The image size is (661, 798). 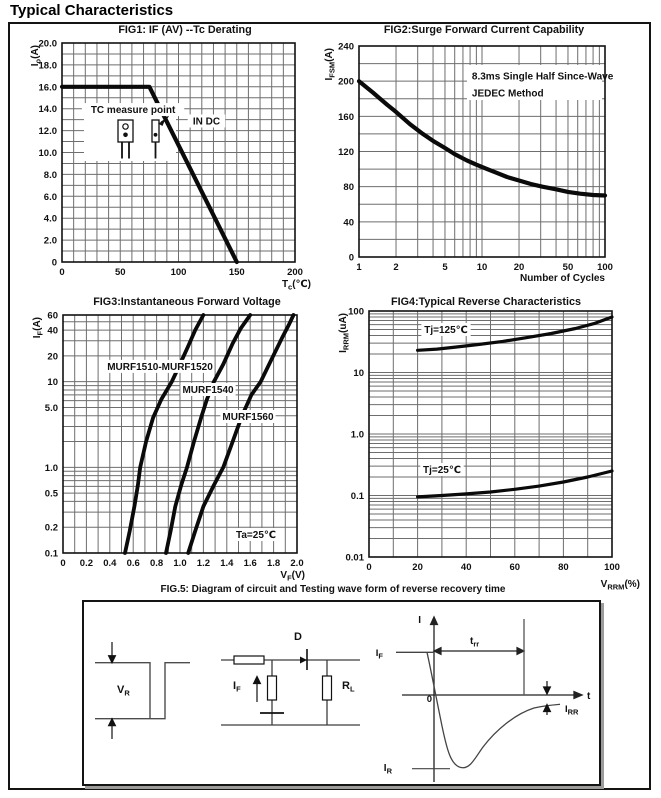 I want to click on y-tick-label: 8.0, so click(x=50, y=175).